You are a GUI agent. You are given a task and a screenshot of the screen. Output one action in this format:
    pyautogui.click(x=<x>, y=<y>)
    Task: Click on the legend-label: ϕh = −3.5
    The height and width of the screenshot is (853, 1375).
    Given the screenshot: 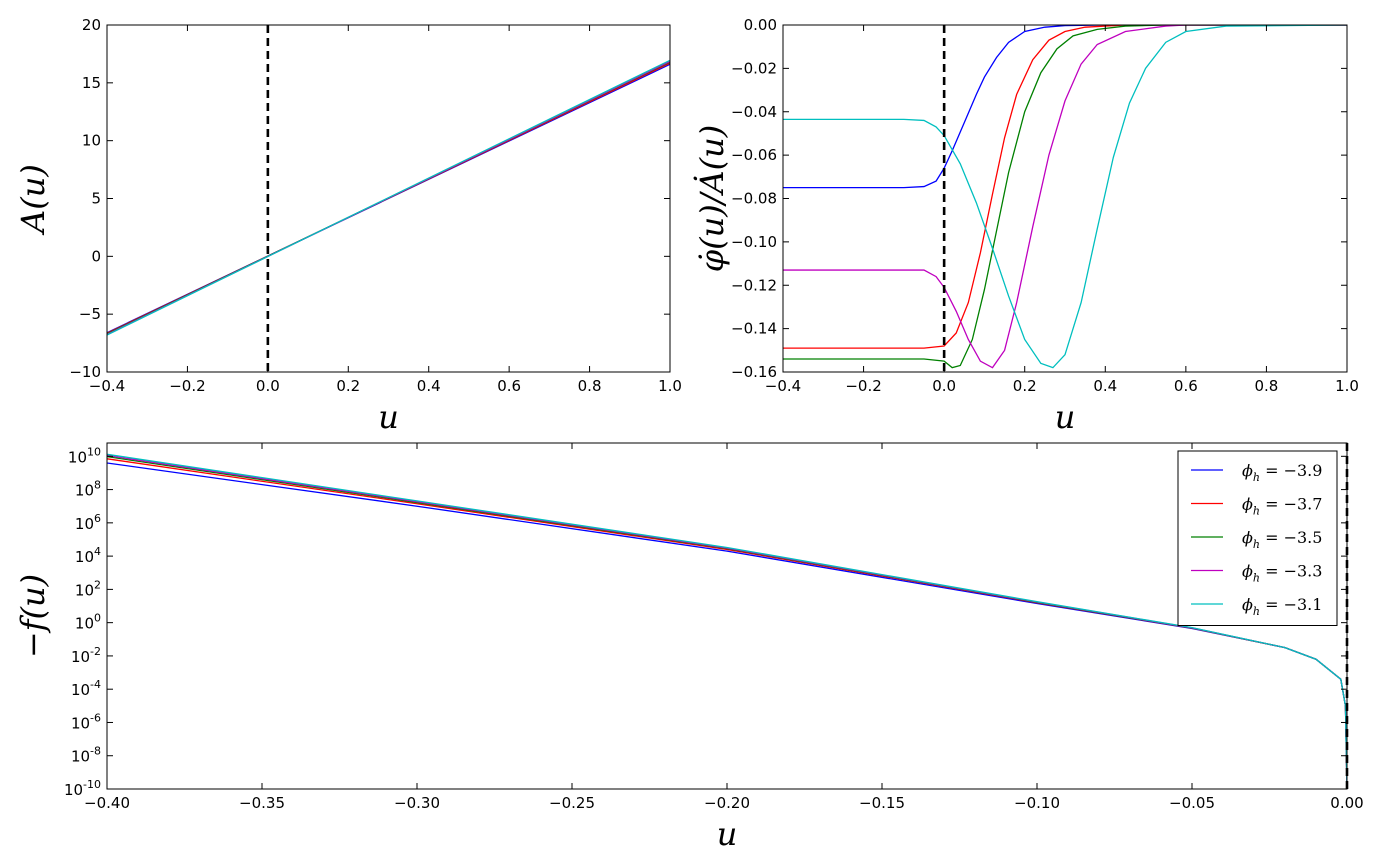 What is the action you would take?
    pyautogui.click(x=1282, y=539)
    